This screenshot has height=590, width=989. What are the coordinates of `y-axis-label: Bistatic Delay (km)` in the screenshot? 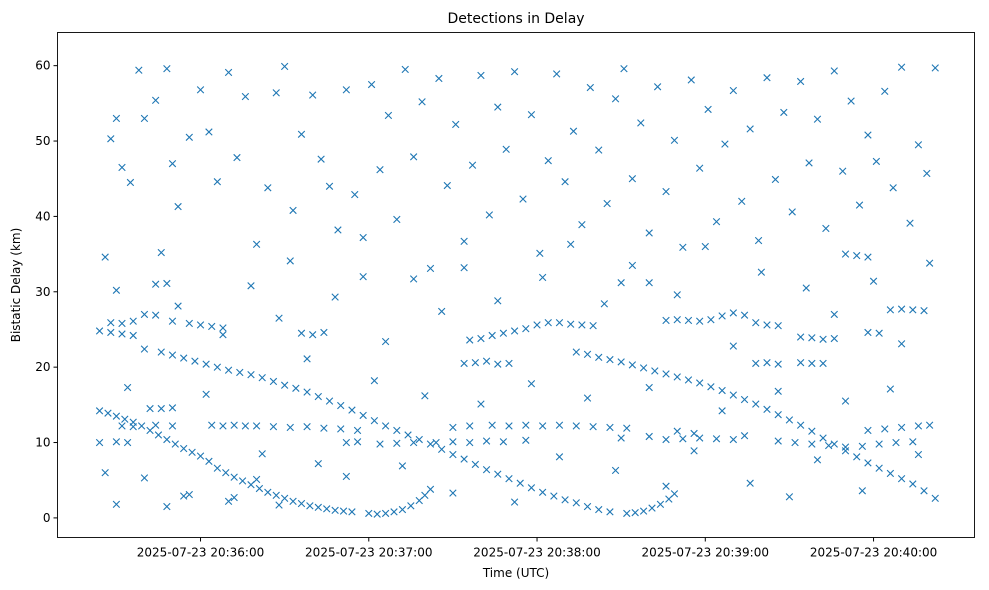 It's located at (16, 285).